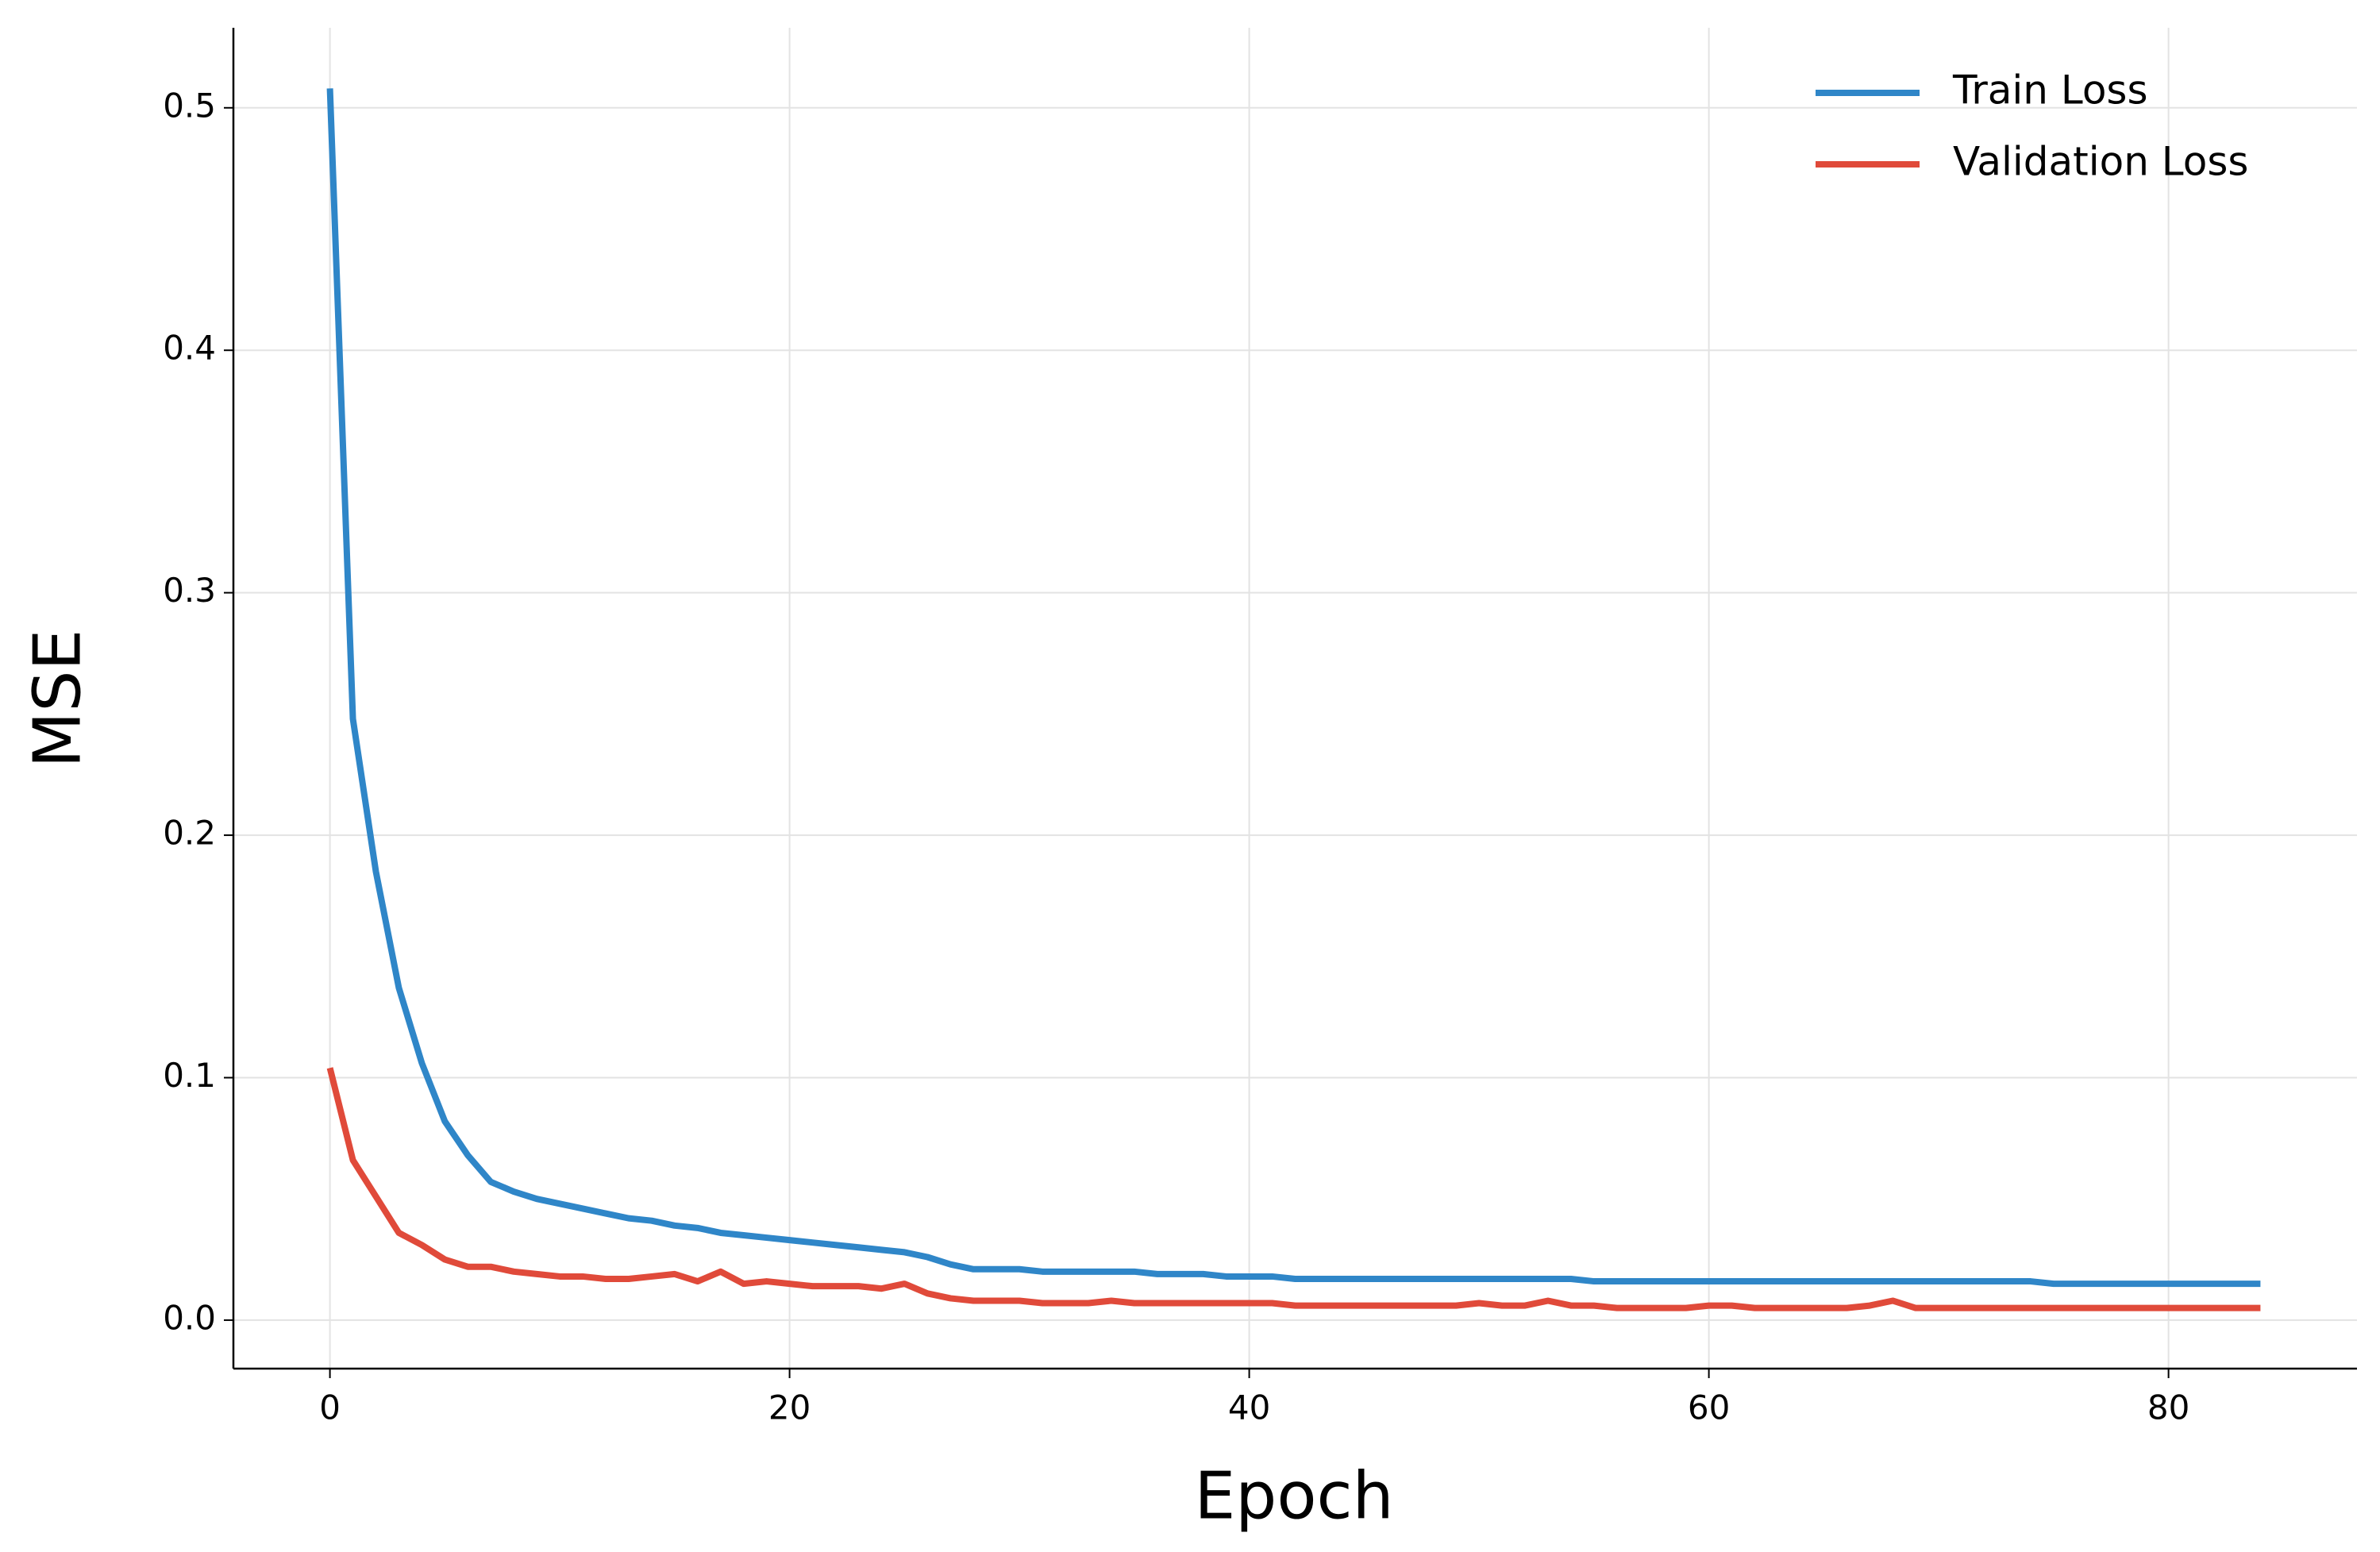  What do you see at coordinates (189, 348) in the screenshot?
I see `y-tick-label: 0.4` at bounding box center [189, 348].